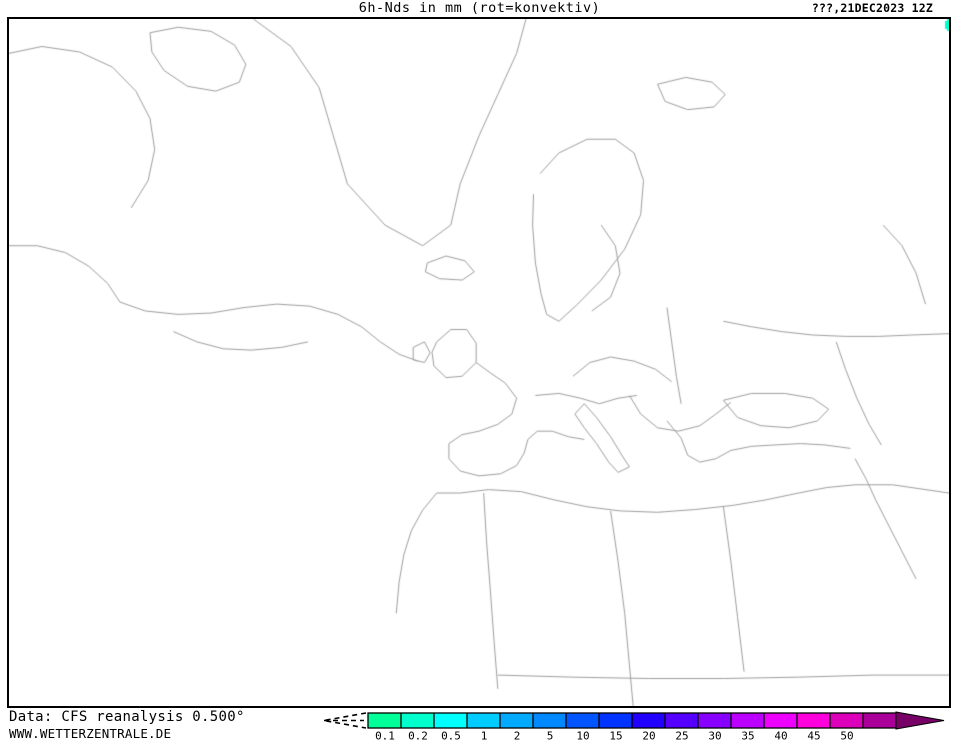 The height and width of the screenshot is (741, 959). Describe the element at coordinates (127, 717) in the screenshot. I see `data-source-label: Data: CFS reanalysis 0.500°` at that location.